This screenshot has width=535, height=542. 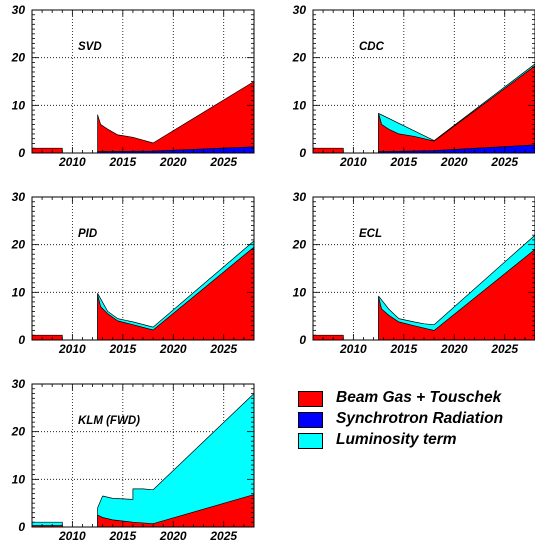 I want to click on legend-swatch-beam-gas, so click(x=310, y=399).